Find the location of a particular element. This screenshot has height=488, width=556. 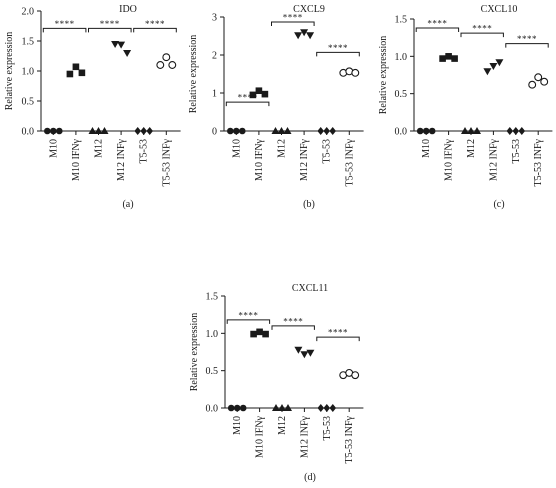

chart-title: CXCL10 is located at coordinates (499, 9).